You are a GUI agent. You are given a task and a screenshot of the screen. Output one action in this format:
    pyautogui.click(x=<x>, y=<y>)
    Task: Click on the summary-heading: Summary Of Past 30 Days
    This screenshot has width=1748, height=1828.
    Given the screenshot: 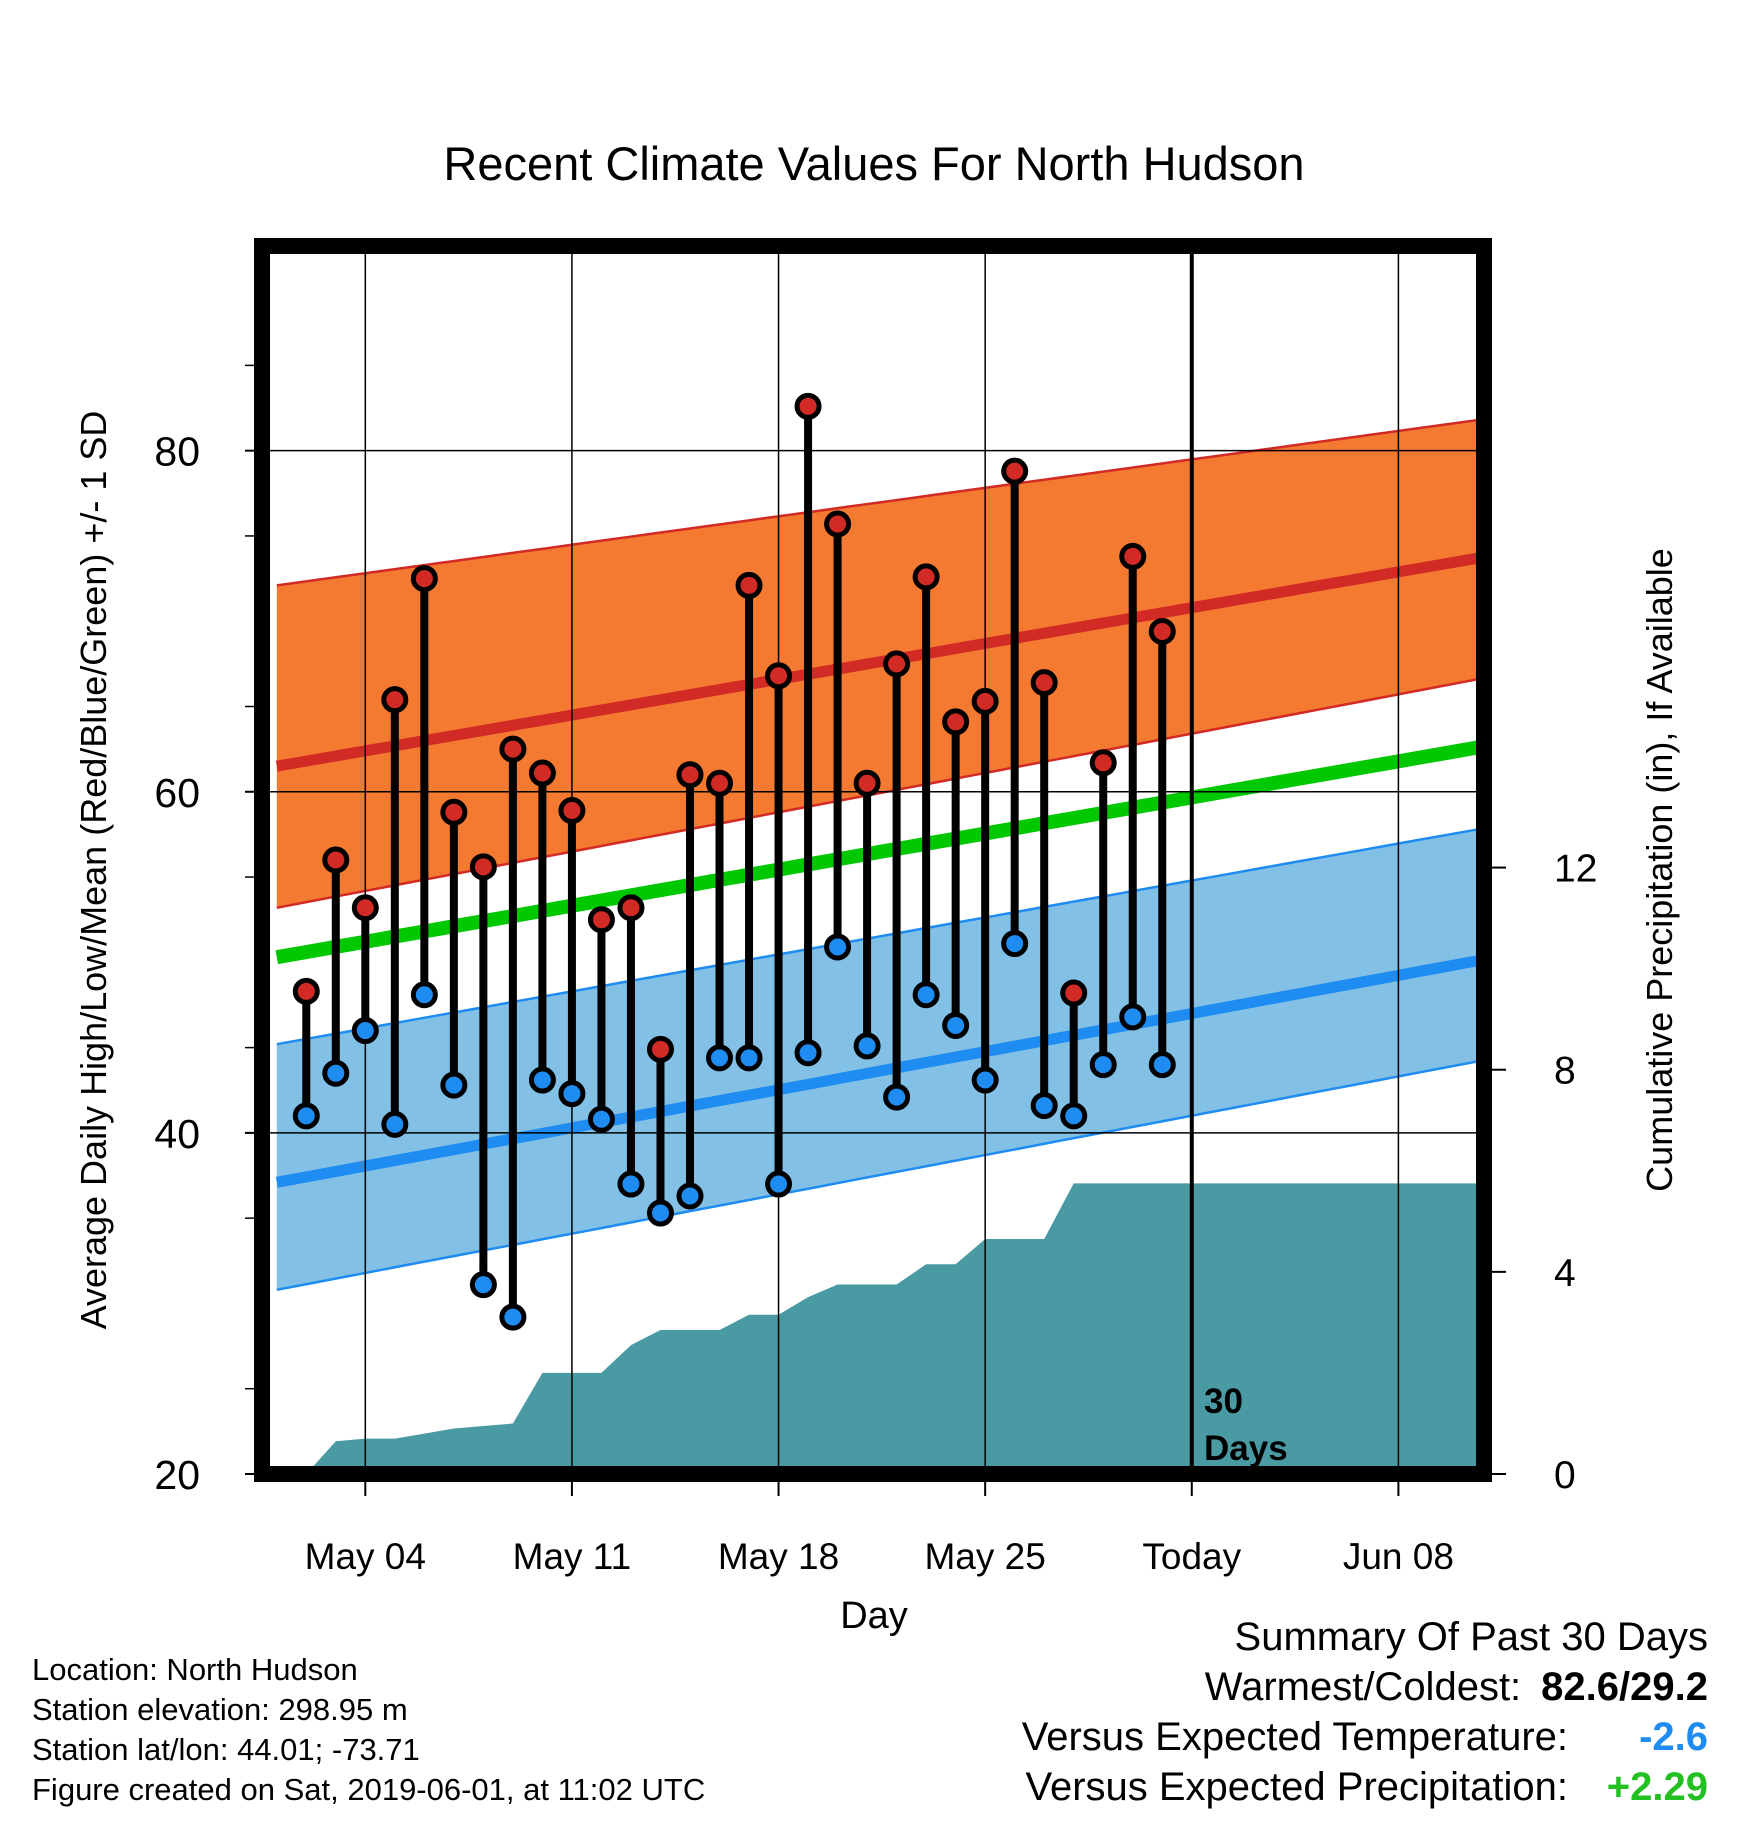 What is the action you would take?
    pyautogui.click(x=1471, y=1637)
    